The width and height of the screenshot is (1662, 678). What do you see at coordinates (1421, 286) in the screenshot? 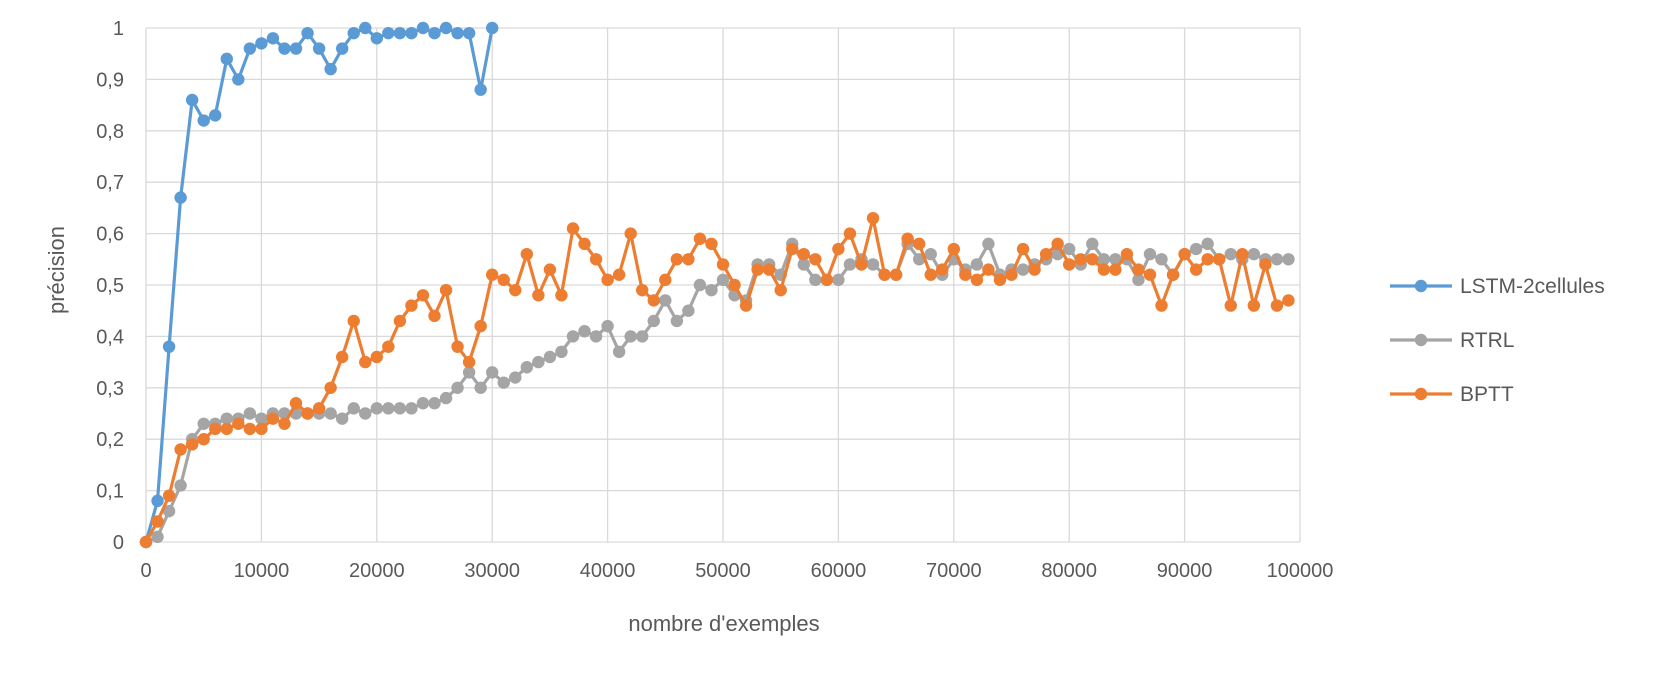
I see `legend-marker` at bounding box center [1421, 286].